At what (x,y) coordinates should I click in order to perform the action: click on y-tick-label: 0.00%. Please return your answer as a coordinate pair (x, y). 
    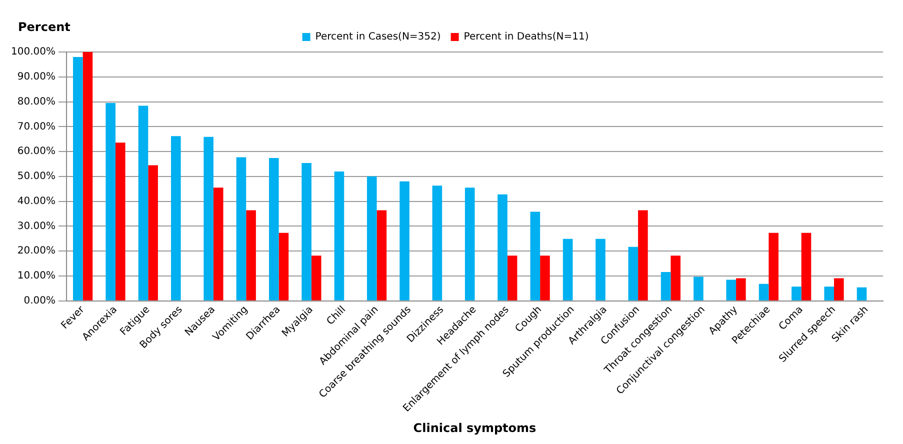
    Looking at the image, I should click on (40, 300).